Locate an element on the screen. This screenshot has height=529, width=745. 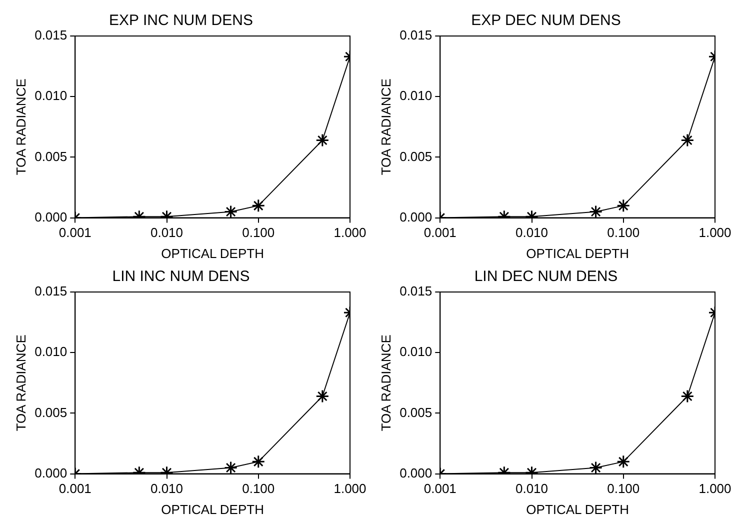
chart-title: LIN INC NUM DENS is located at coordinates (181, 277).